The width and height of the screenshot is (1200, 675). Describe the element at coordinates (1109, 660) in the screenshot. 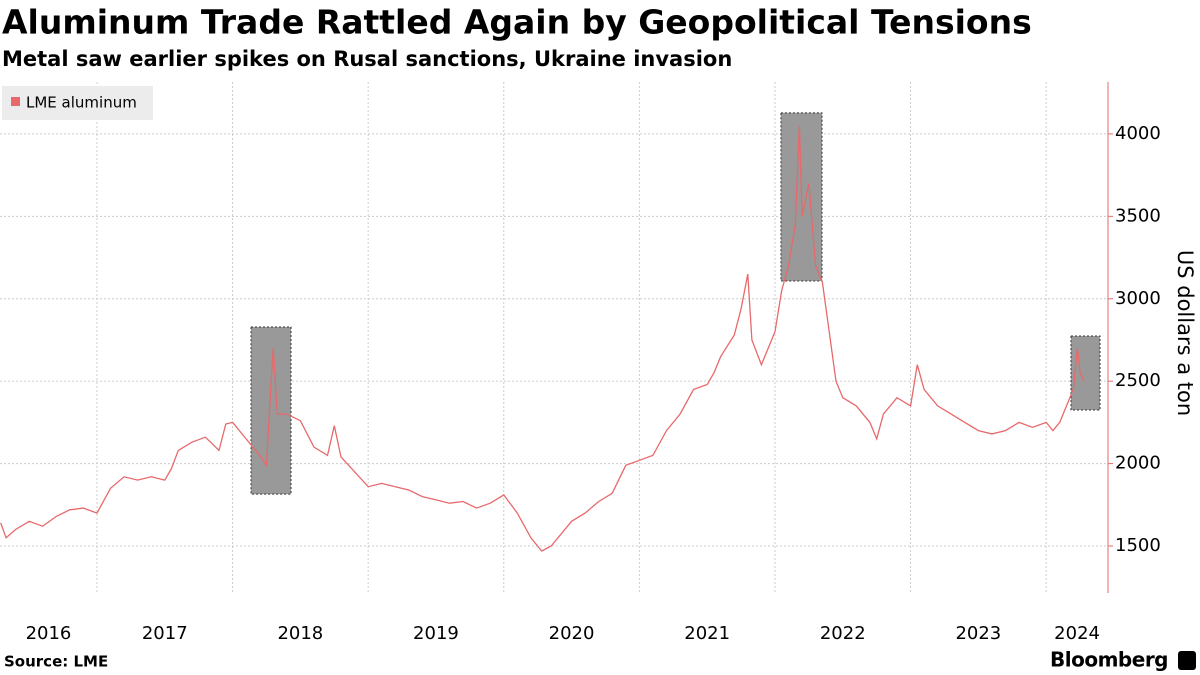

I see `brand: Bloomberg` at that location.